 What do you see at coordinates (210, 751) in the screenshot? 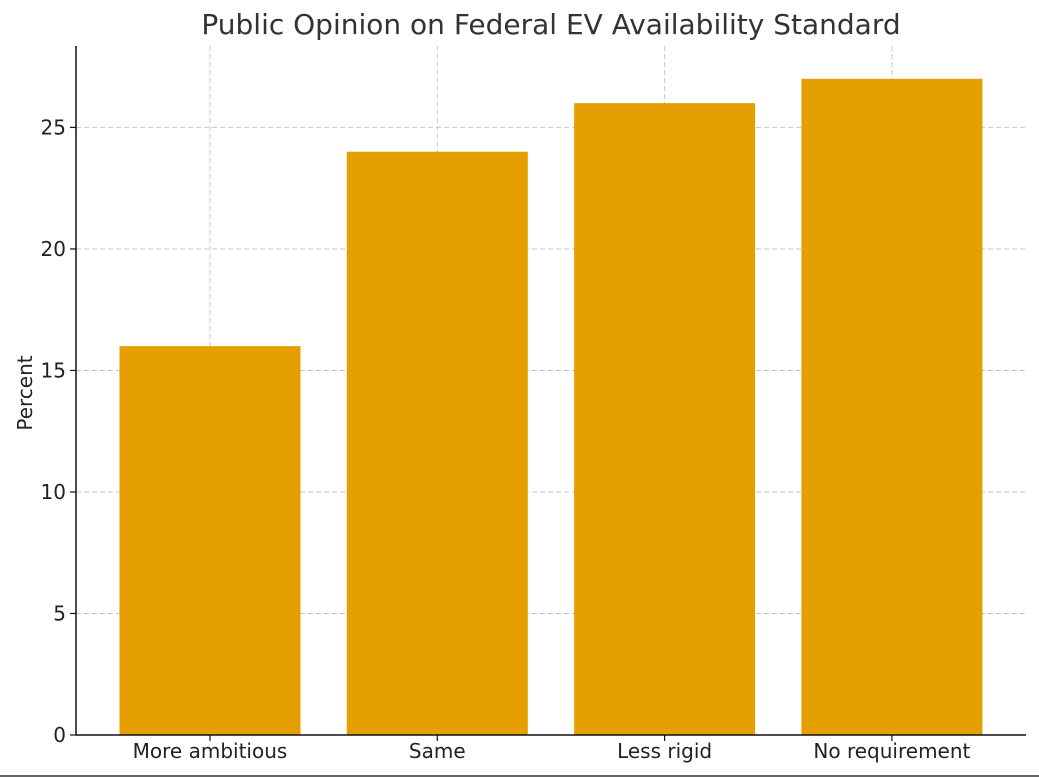
I see `x-tick-label: More ambitious` at bounding box center [210, 751].